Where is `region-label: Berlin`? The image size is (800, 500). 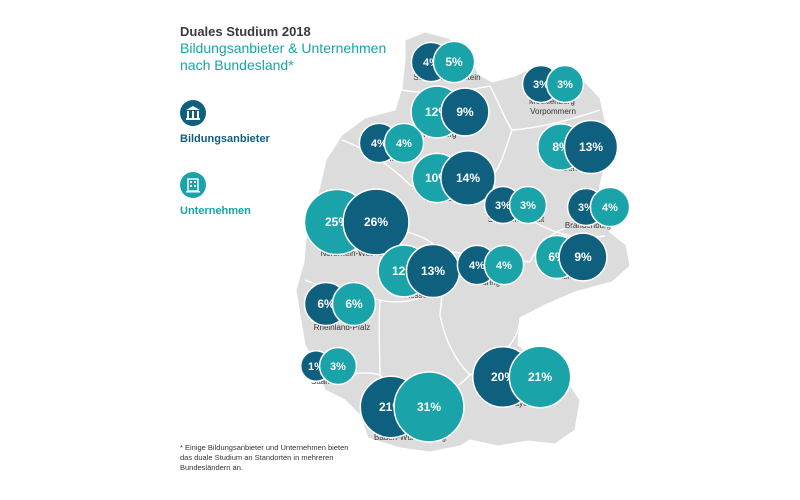 region-label: Berlin is located at coordinates (573, 168).